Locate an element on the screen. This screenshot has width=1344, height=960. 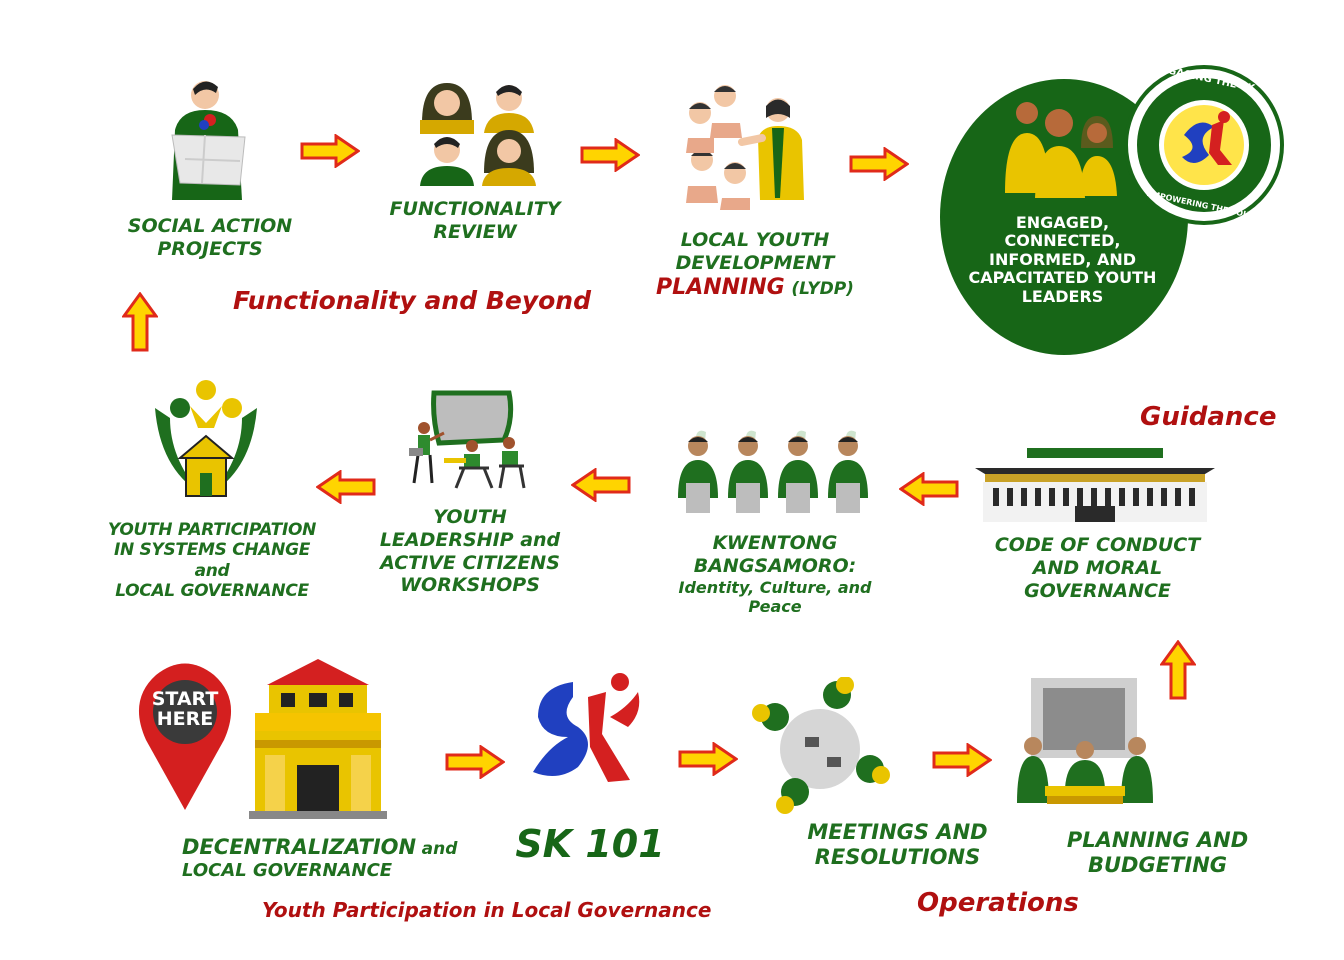
kwentong-title: KWENTONG BANGSAMORO: is located at coordinates (775, 554).